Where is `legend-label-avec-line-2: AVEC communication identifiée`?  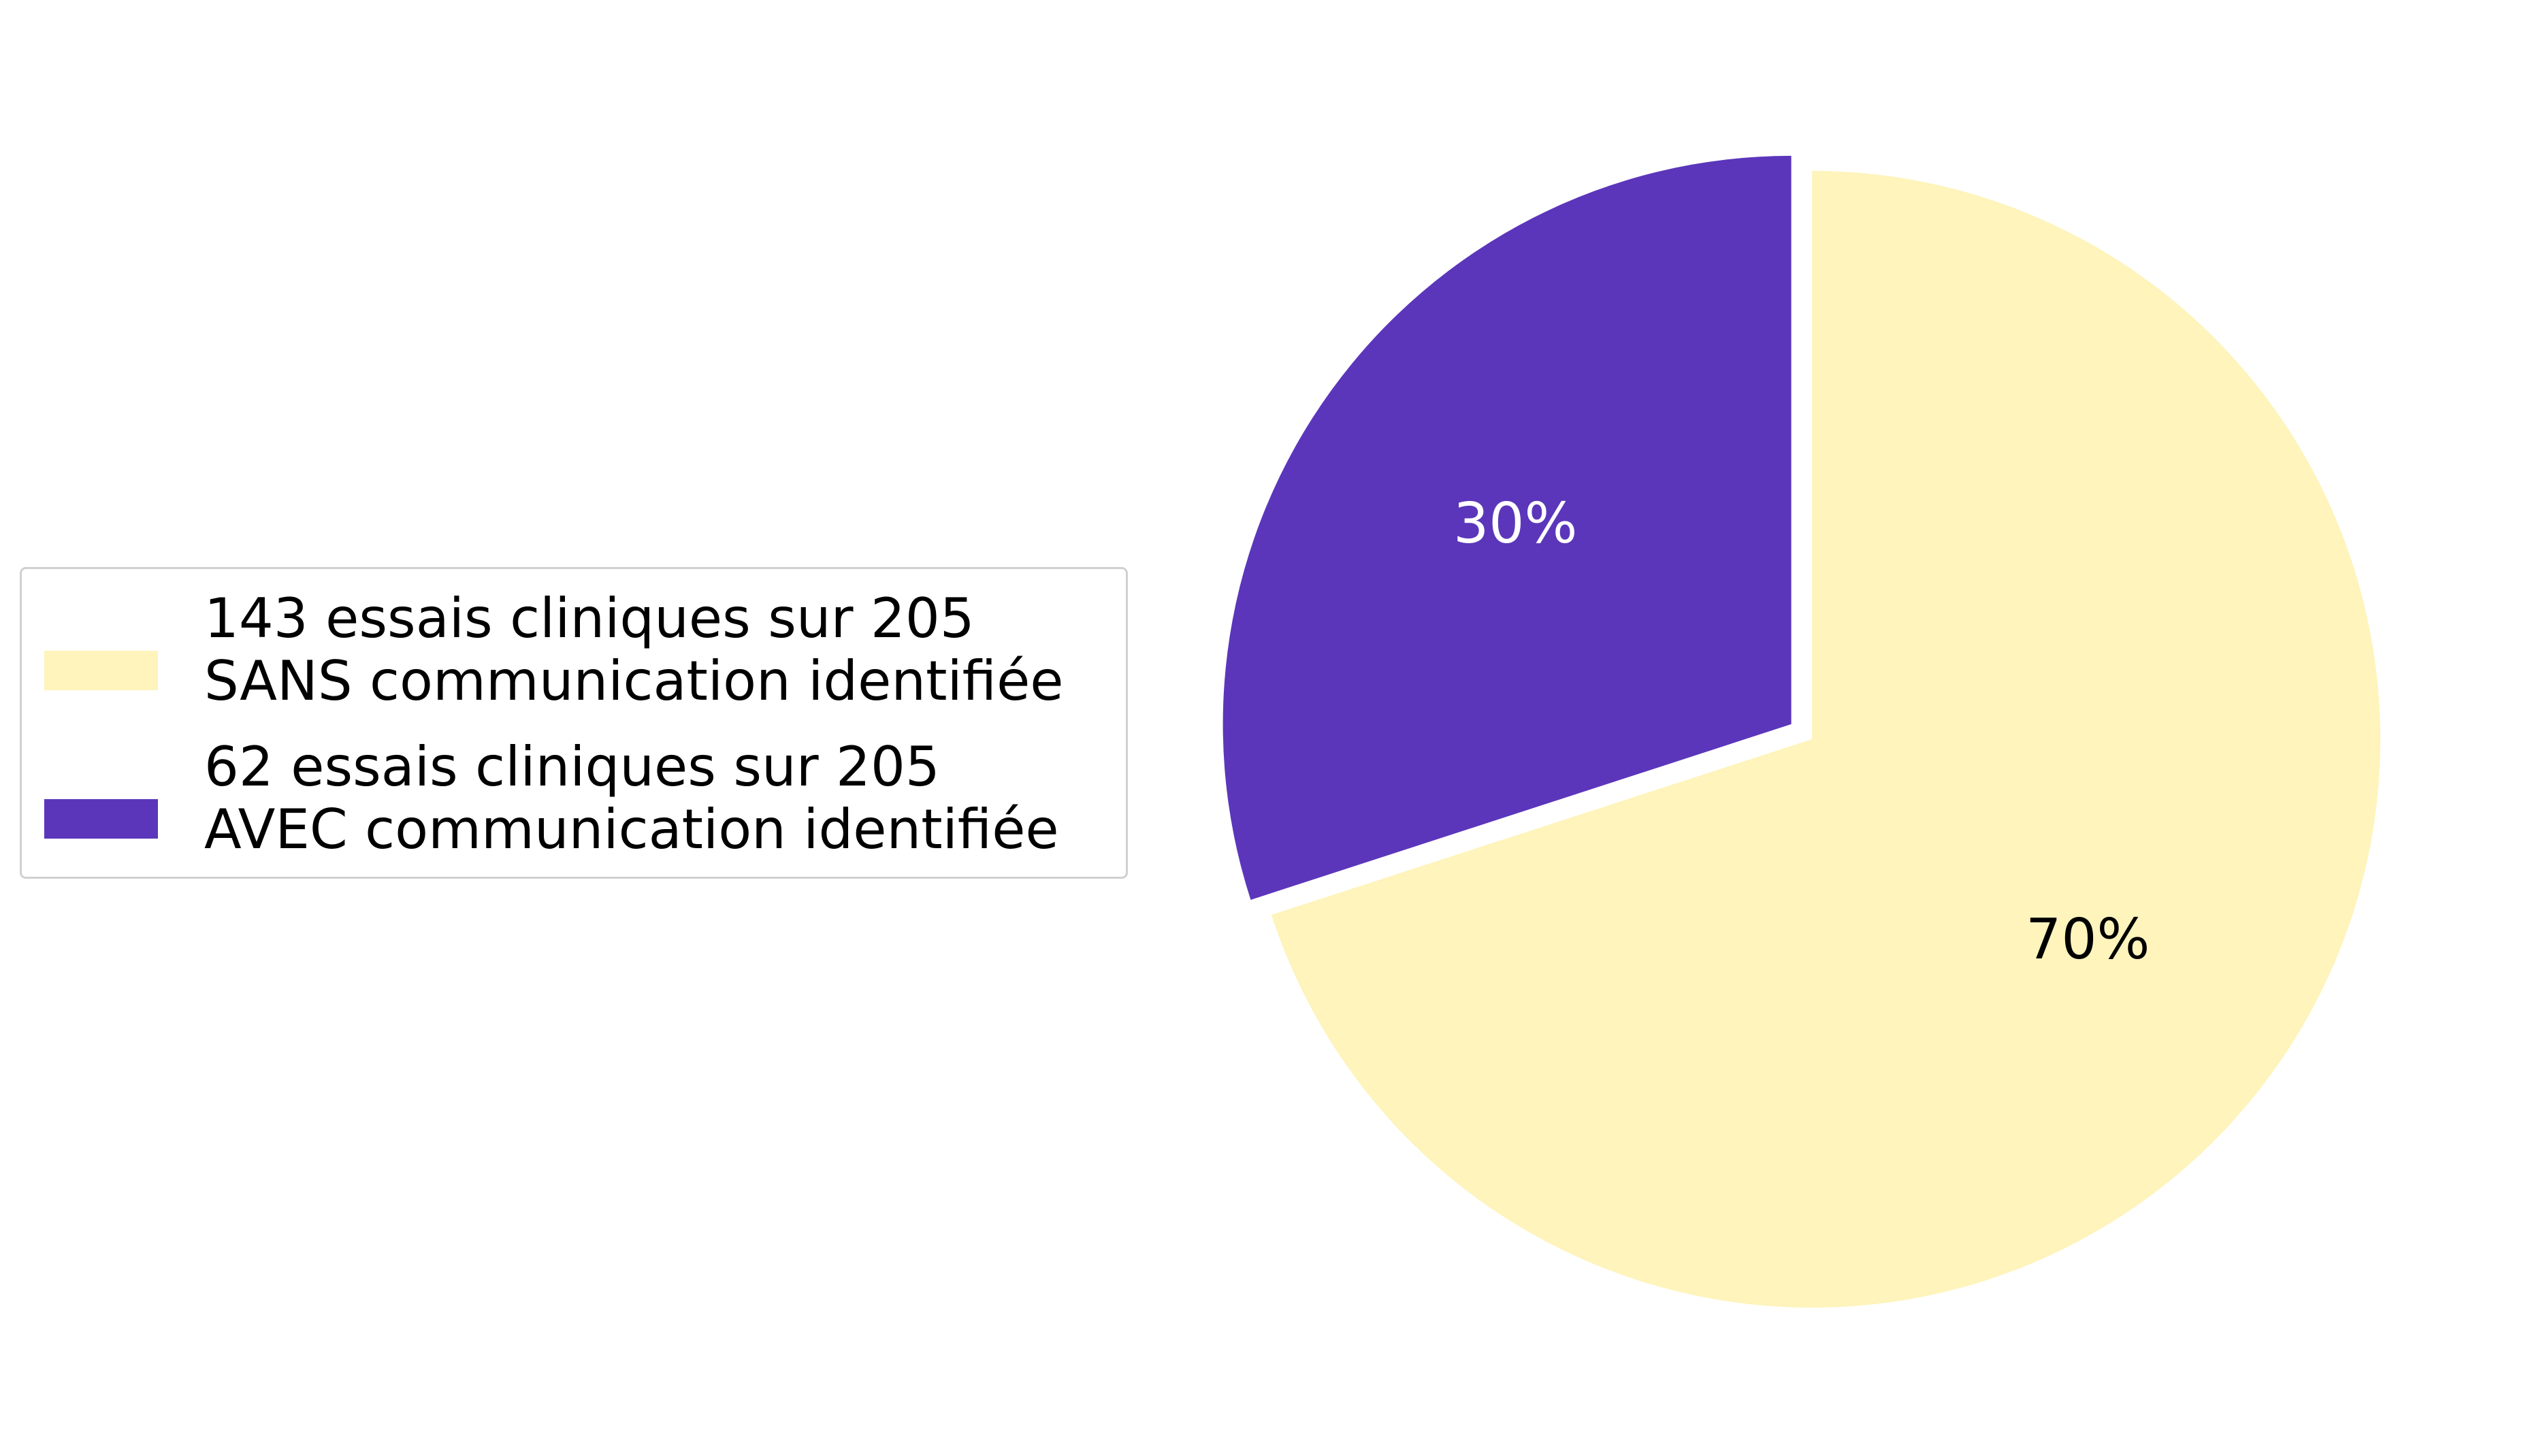
legend-label-avec-line-2: AVEC communication identifiée is located at coordinates (631, 830).